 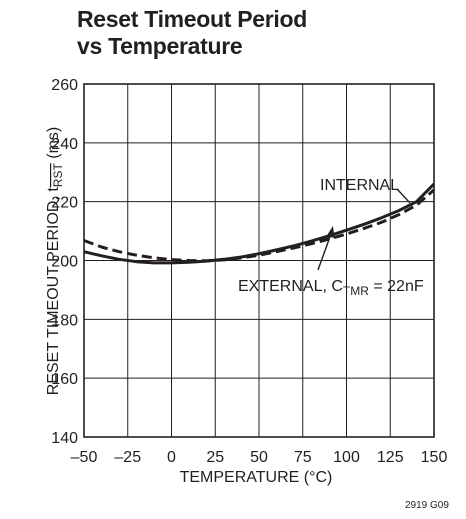 I want to click on y-axis-label-subscript: RST, so click(x=58, y=175).